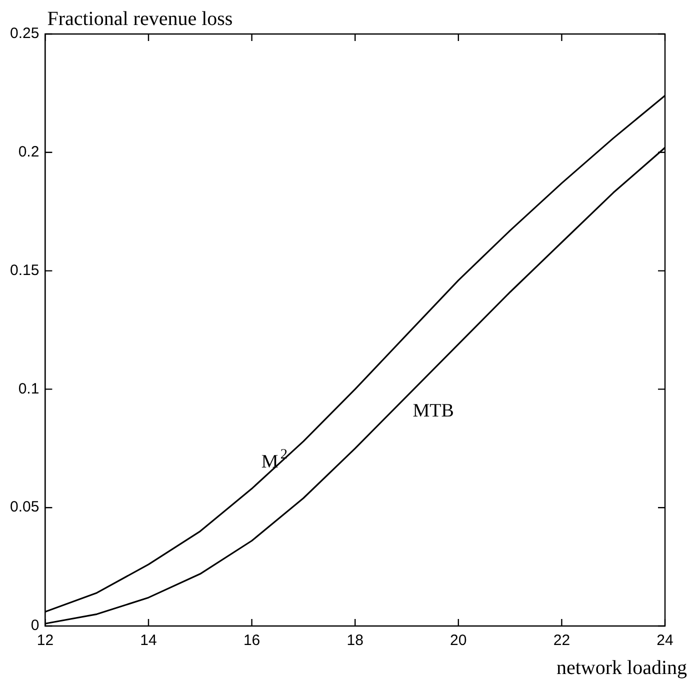 The image size is (691, 688). What do you see at coordinates (25, 270) in the screenshot?
I see `y-tick-label: 0.15` at bounding box center [25, 270].